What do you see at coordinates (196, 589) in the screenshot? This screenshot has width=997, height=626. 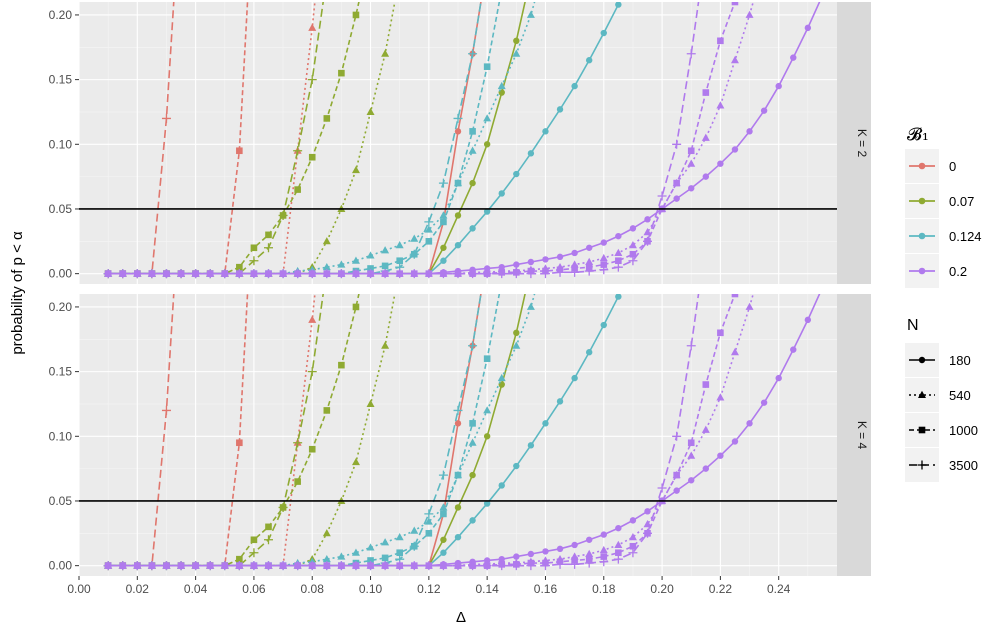 I see `x-tick-label: 0.04` at bounding box center [196, 589].